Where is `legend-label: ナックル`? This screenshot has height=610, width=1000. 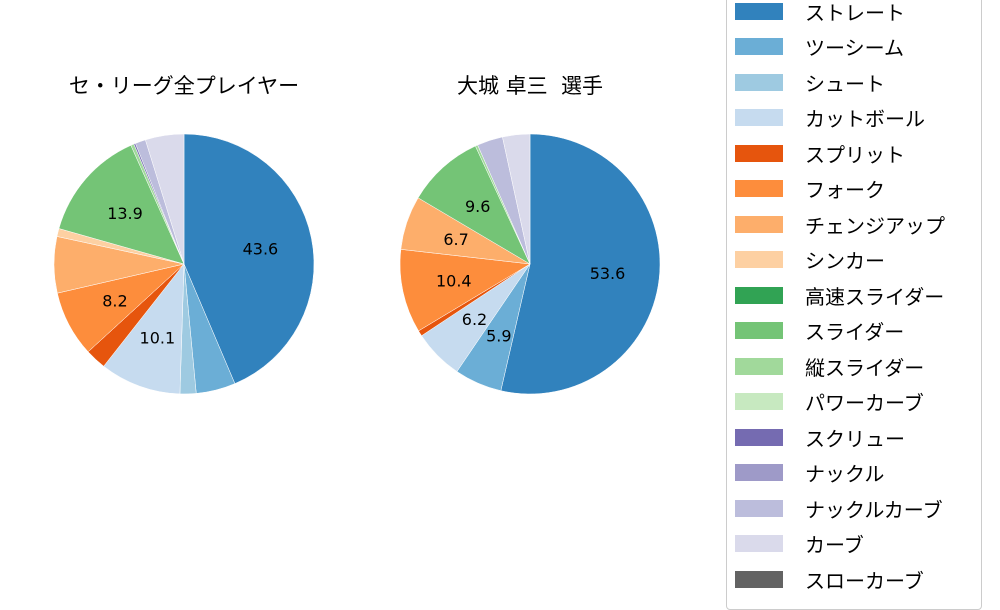 legend-label: ナックル is located at coordinates (845, 474).